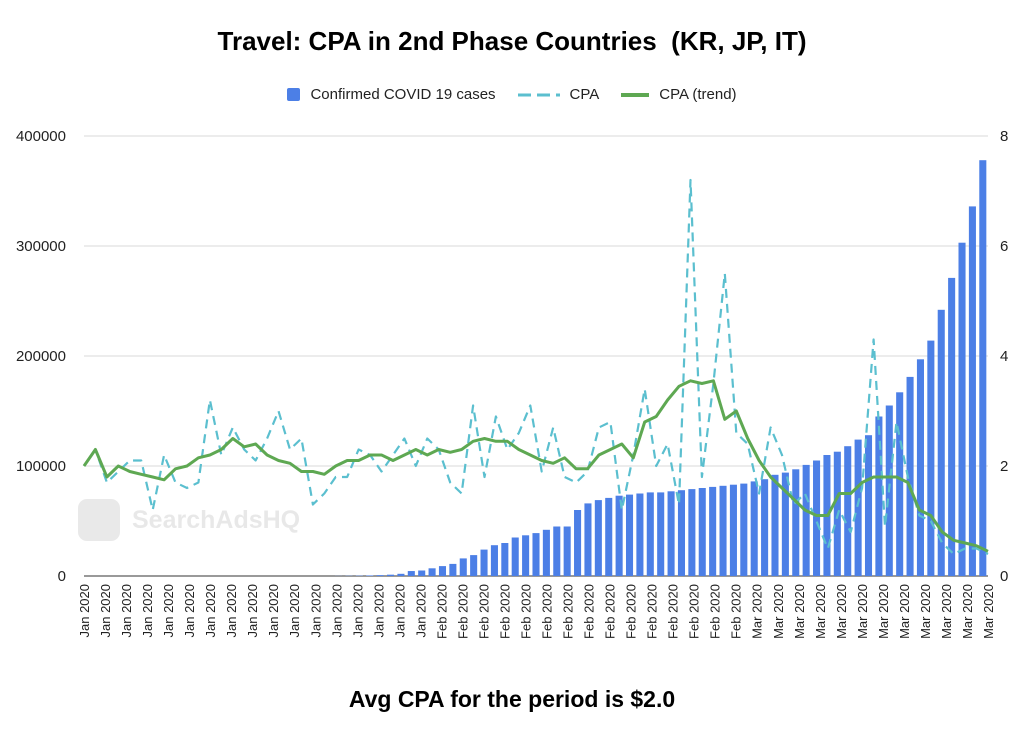 The image size is (1024, 733). What do you see at coordinates (391, 94) in the screenshot?
I see `legend-item-cases: Confirmed COVID 19 cases` at bounding box center [391, 94].